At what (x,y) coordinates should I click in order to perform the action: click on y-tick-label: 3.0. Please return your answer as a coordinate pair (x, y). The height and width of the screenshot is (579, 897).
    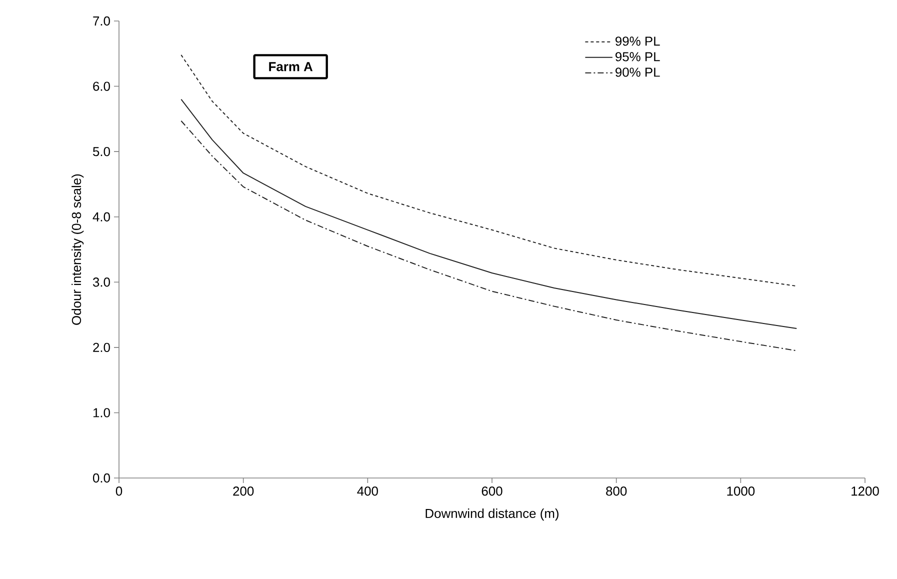
    Looking at the image, I should click on (101, 282).